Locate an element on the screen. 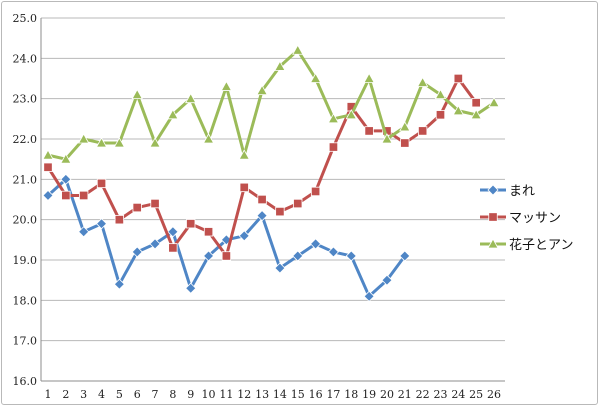  y-tick-label: 18.0 is located at coordinates (25, 300).